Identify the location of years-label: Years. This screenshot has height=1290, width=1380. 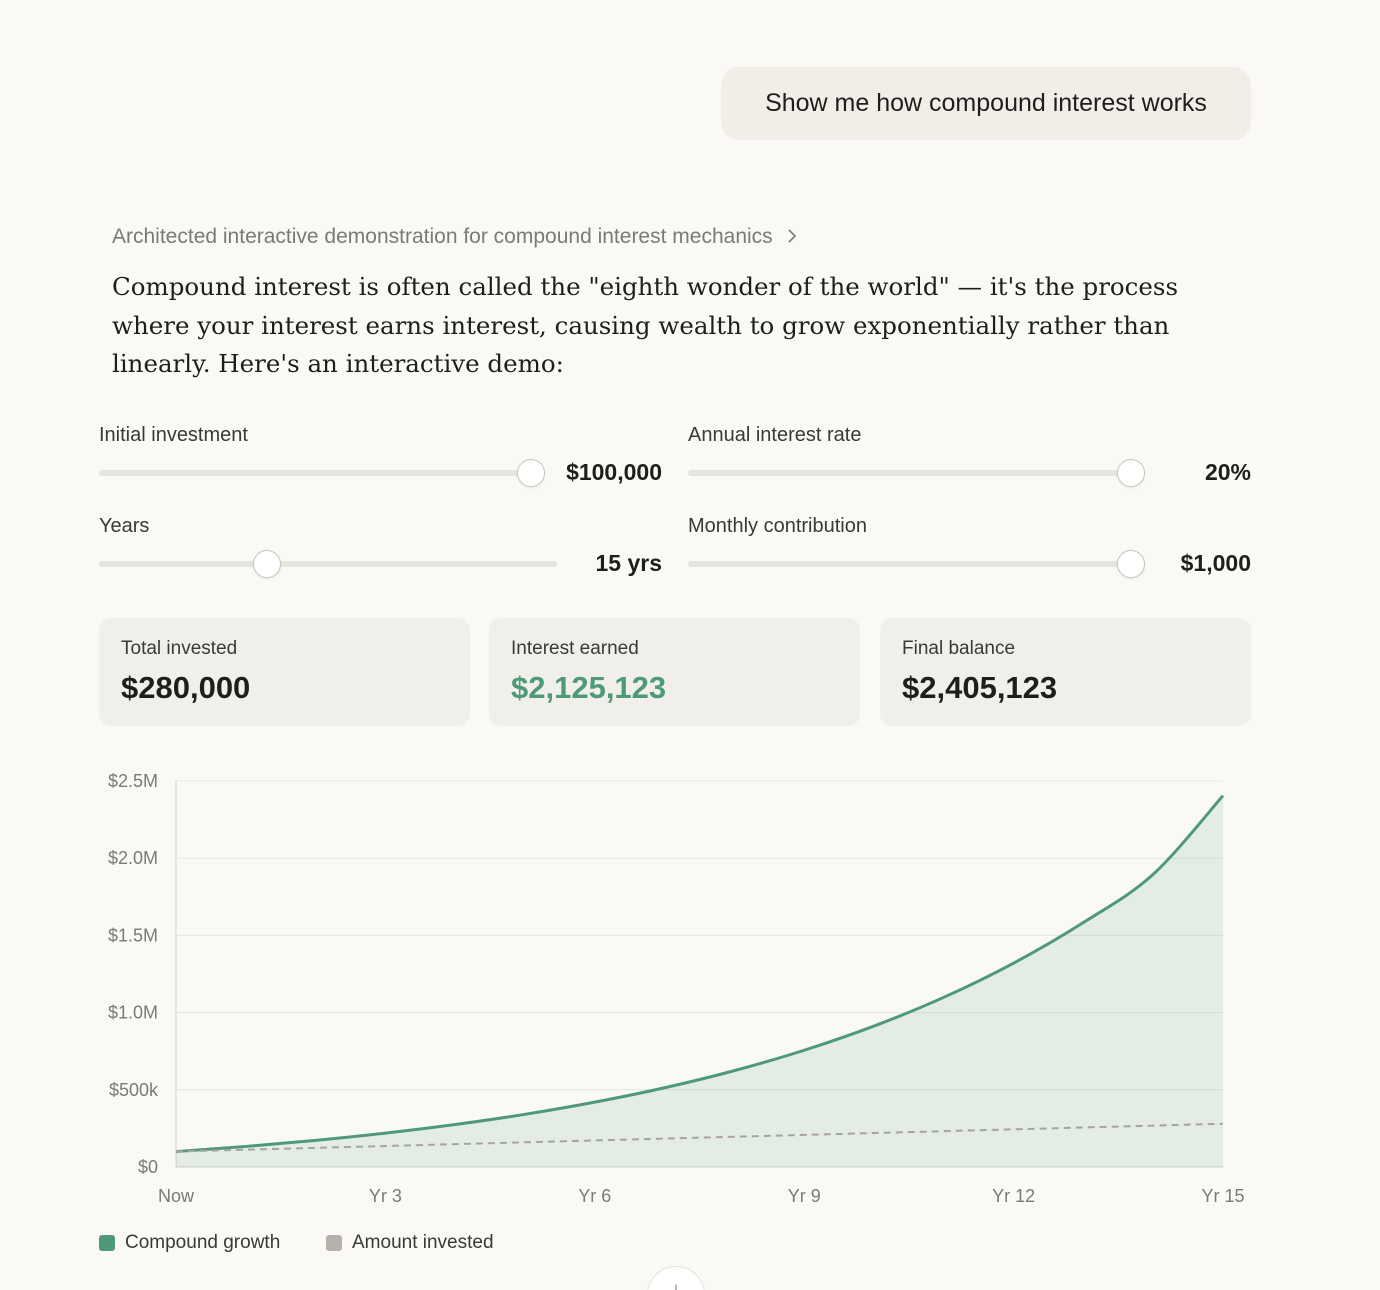
(124, 526).